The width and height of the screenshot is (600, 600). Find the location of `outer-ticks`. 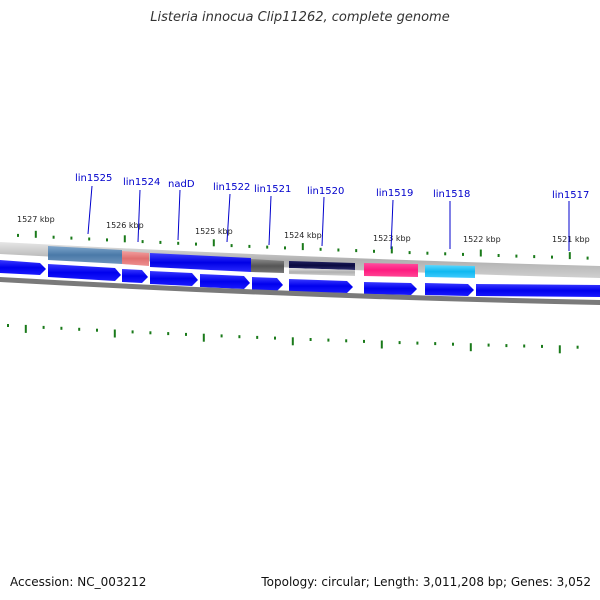

outer-ticks is located at coordinates (303, 245).